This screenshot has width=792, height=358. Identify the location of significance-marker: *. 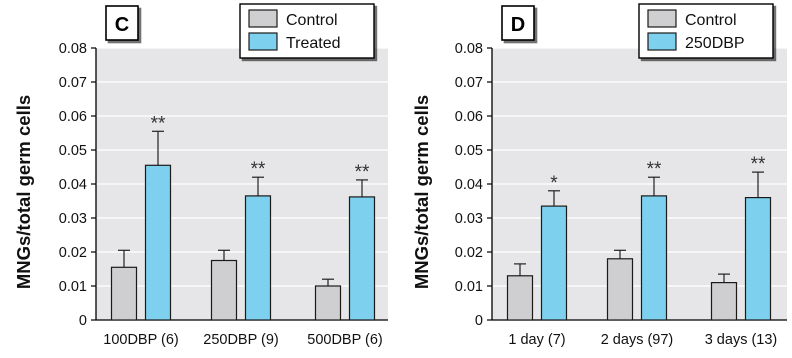
(554, 183).